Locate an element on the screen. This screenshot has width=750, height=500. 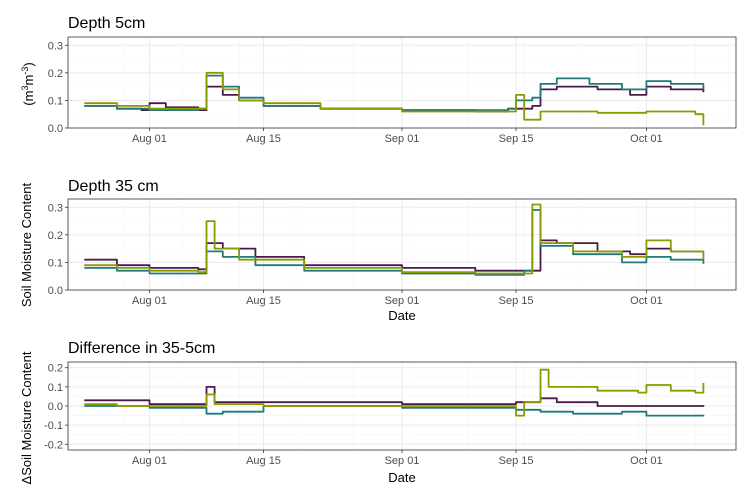
panel-title-difference: Difference in 35-5cm is located at coordinates (141, 348).